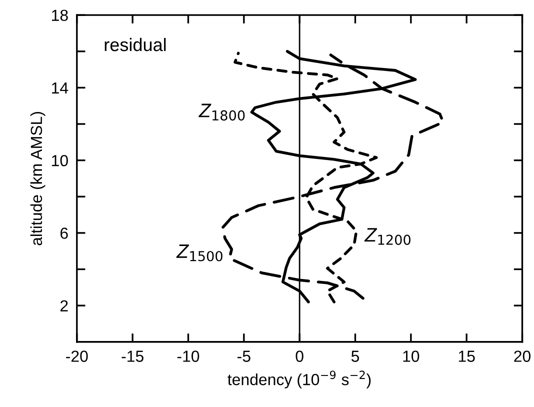 The width and height of the screenshot is (534, 407). Describe the element at coordinates (64, 306) in the screenshot. I see `y-tick-label: 2` at that location.